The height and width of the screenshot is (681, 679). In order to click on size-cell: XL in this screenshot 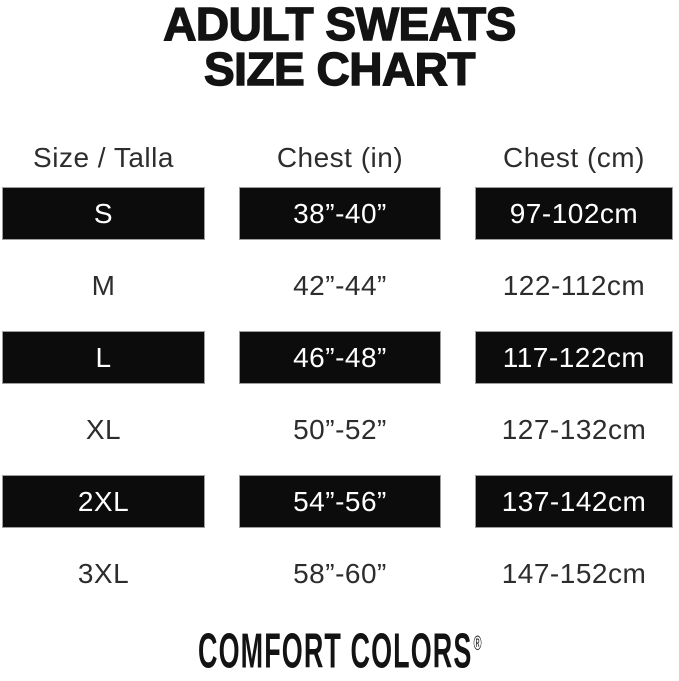, I will do `click(103, 429)`.